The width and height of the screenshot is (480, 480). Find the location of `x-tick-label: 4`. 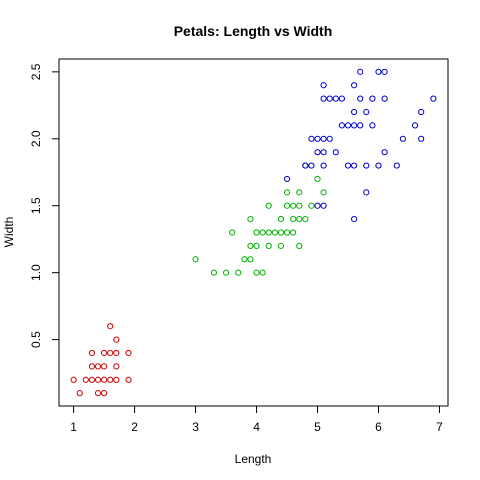

x-tick-label: 4 is located at coordinates (256, 427).